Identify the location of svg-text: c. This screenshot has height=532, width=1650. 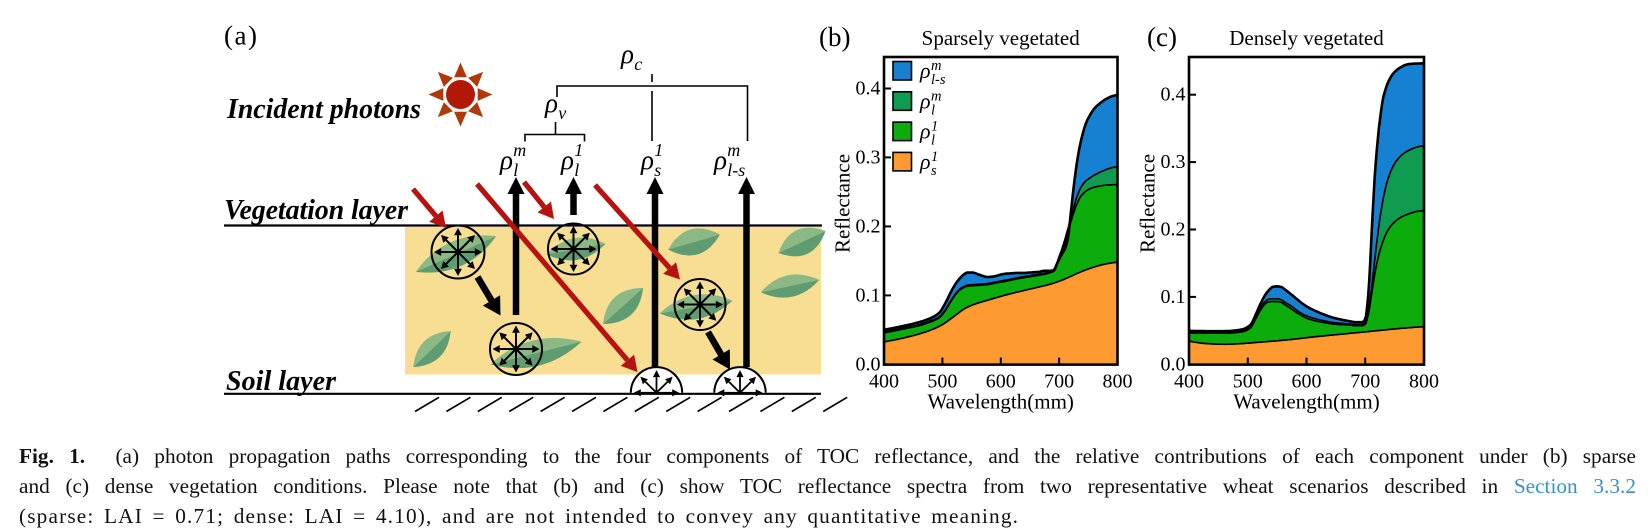
(638, 64).